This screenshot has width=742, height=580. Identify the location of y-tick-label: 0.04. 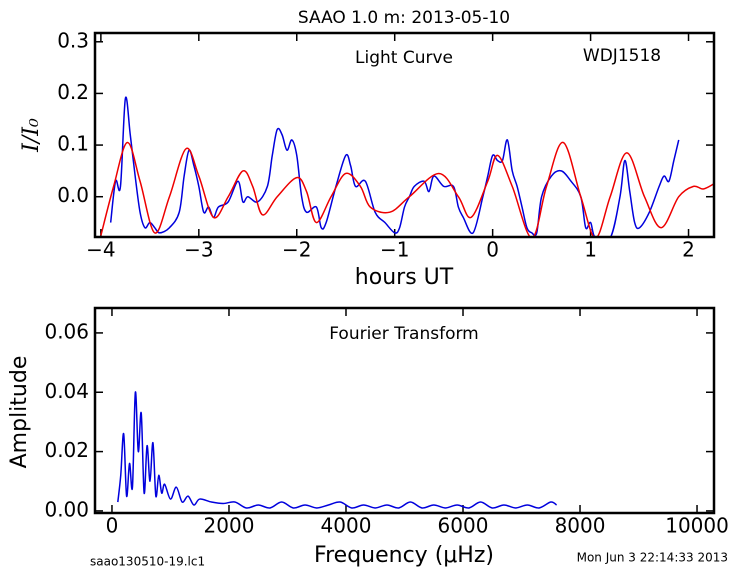
(66, 391).